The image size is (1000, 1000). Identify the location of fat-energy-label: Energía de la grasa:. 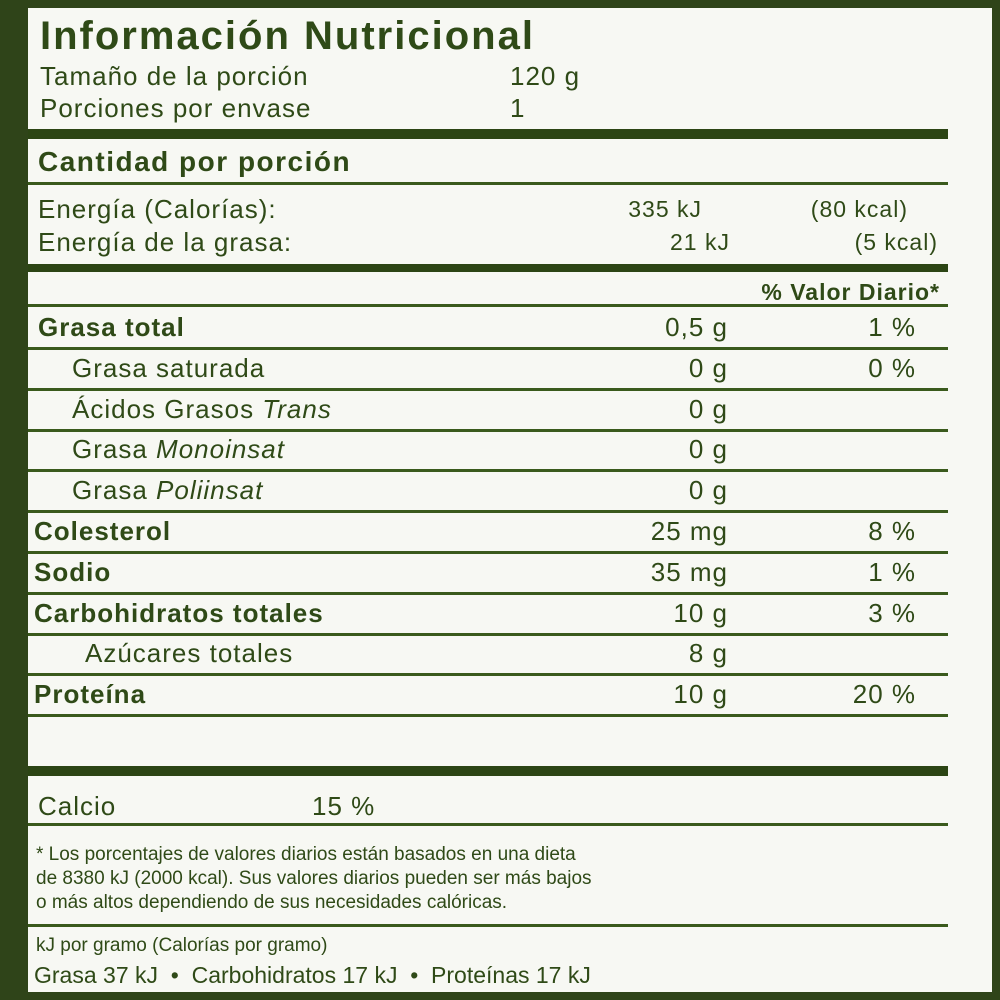
(165, 242).